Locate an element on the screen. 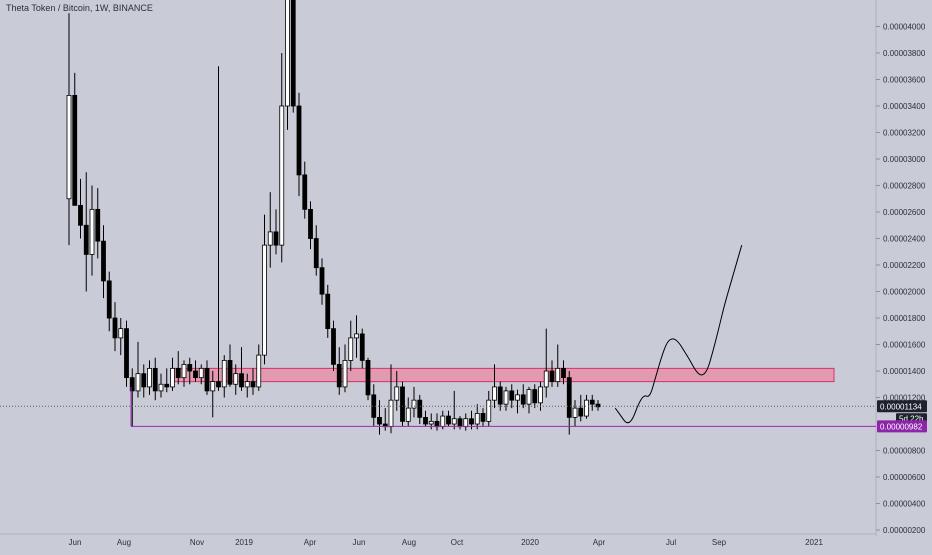 This screenshot has width=932, height=555. support-price-tag-bg is located at coordinates (902, 426).